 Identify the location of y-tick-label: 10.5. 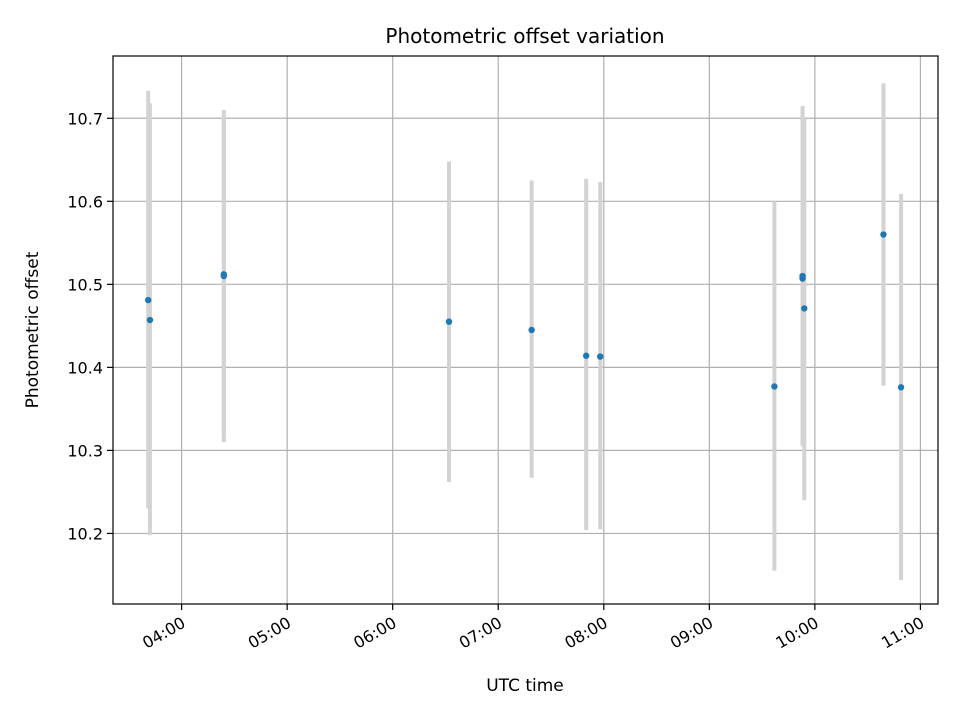
(85, 284).